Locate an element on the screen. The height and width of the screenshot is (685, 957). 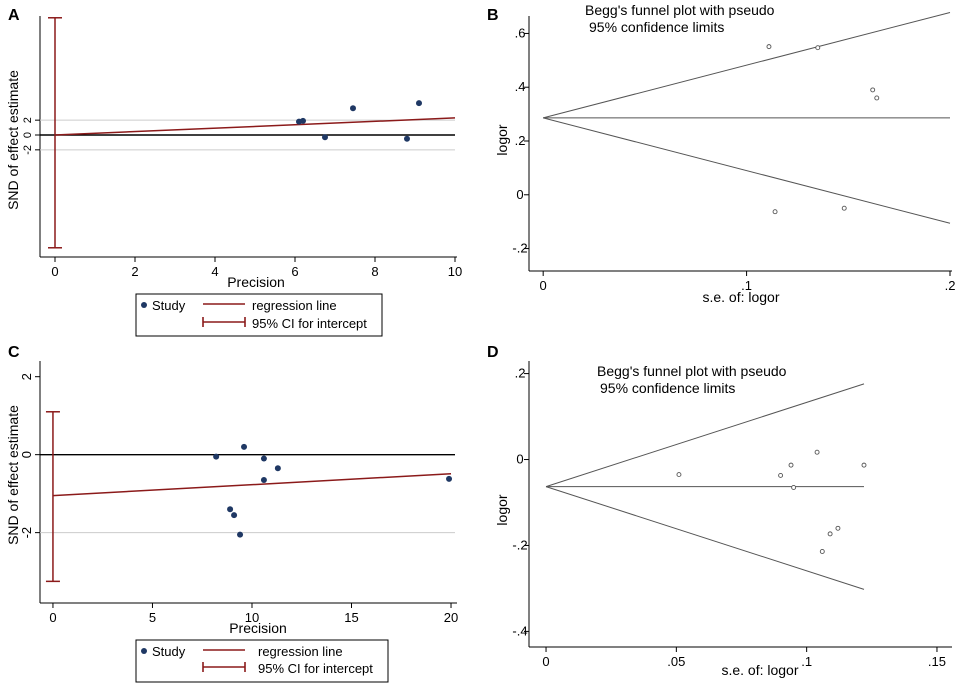
panel-b-title: Begg's funnel plot with pseudo is located at coordinates (680, 10).